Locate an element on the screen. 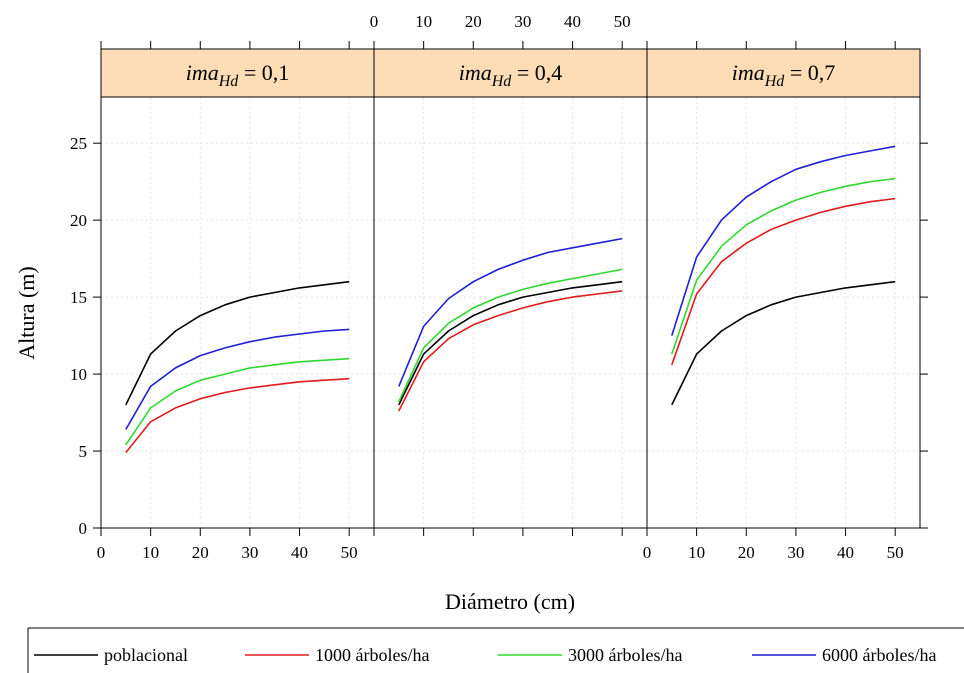 This screenshot has width=964, height=673. strip-label: imaHd = 0,4 is located at coordinates (510, 75).